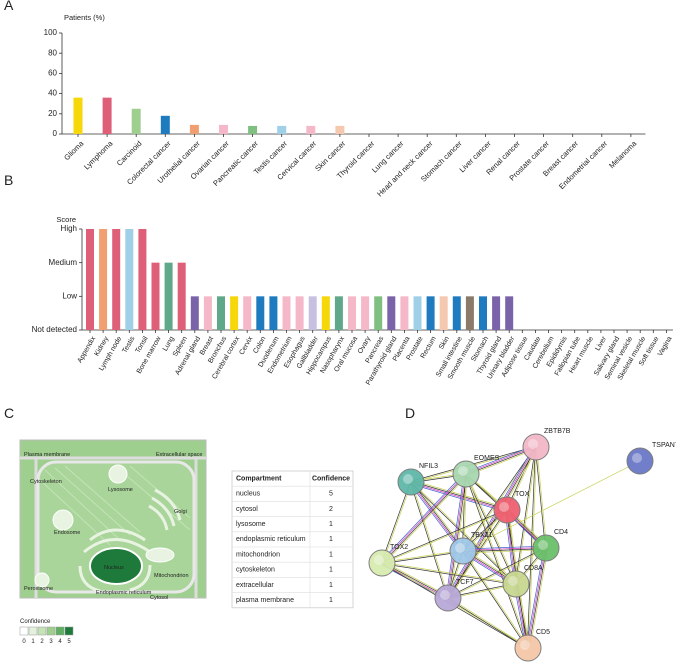 Image resolution: width=676 pixels, height=664 pixels. I want to click on table-cell: mitochondrion, so click(258, 554).